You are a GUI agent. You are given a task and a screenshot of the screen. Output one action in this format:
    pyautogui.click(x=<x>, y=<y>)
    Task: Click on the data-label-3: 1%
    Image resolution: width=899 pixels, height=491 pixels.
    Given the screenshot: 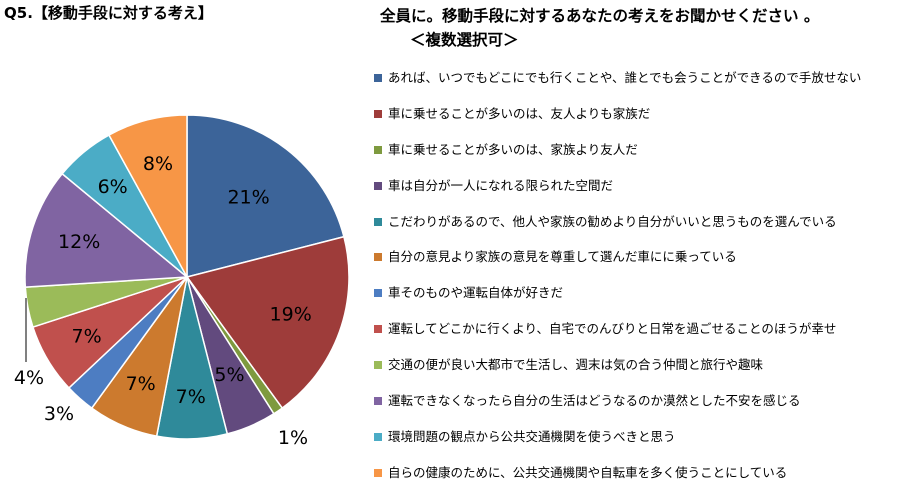 What is the action you would take?
    pyautogui.click(x=293, y=438)
    